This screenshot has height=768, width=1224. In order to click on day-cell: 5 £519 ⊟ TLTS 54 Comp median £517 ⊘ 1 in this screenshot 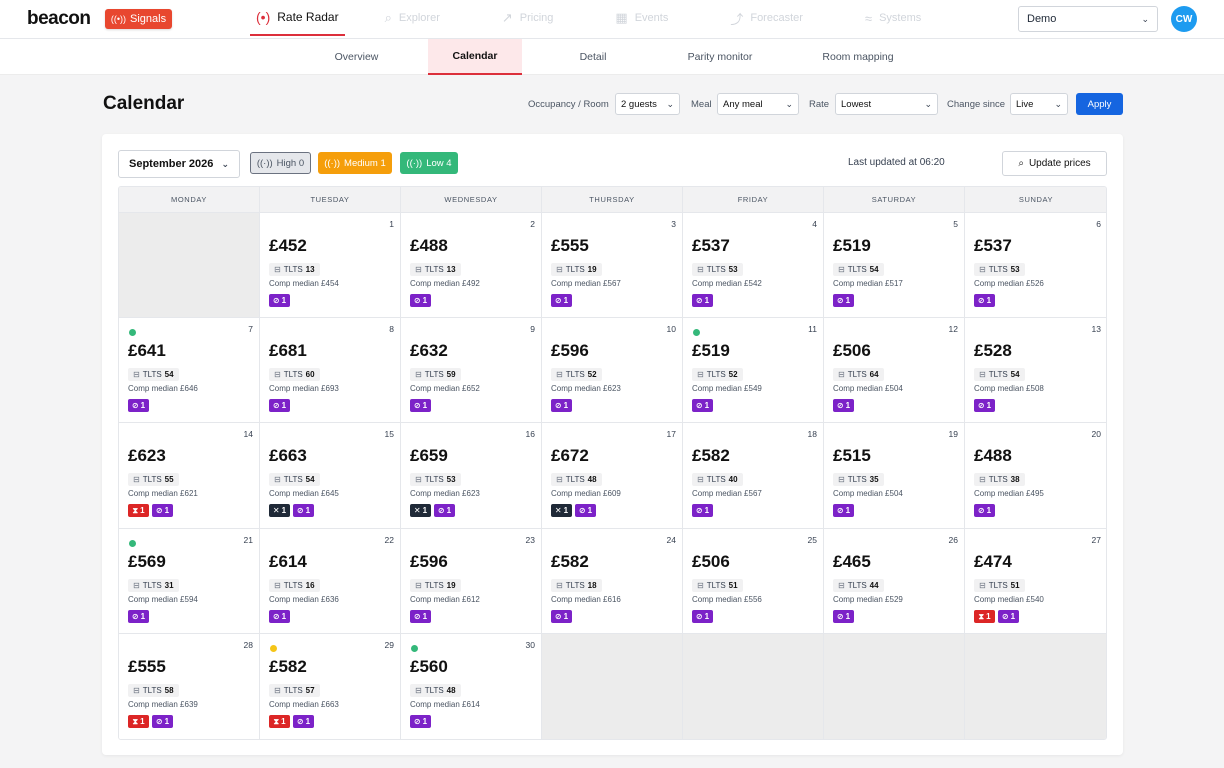, I will do `click(894, 265)`.